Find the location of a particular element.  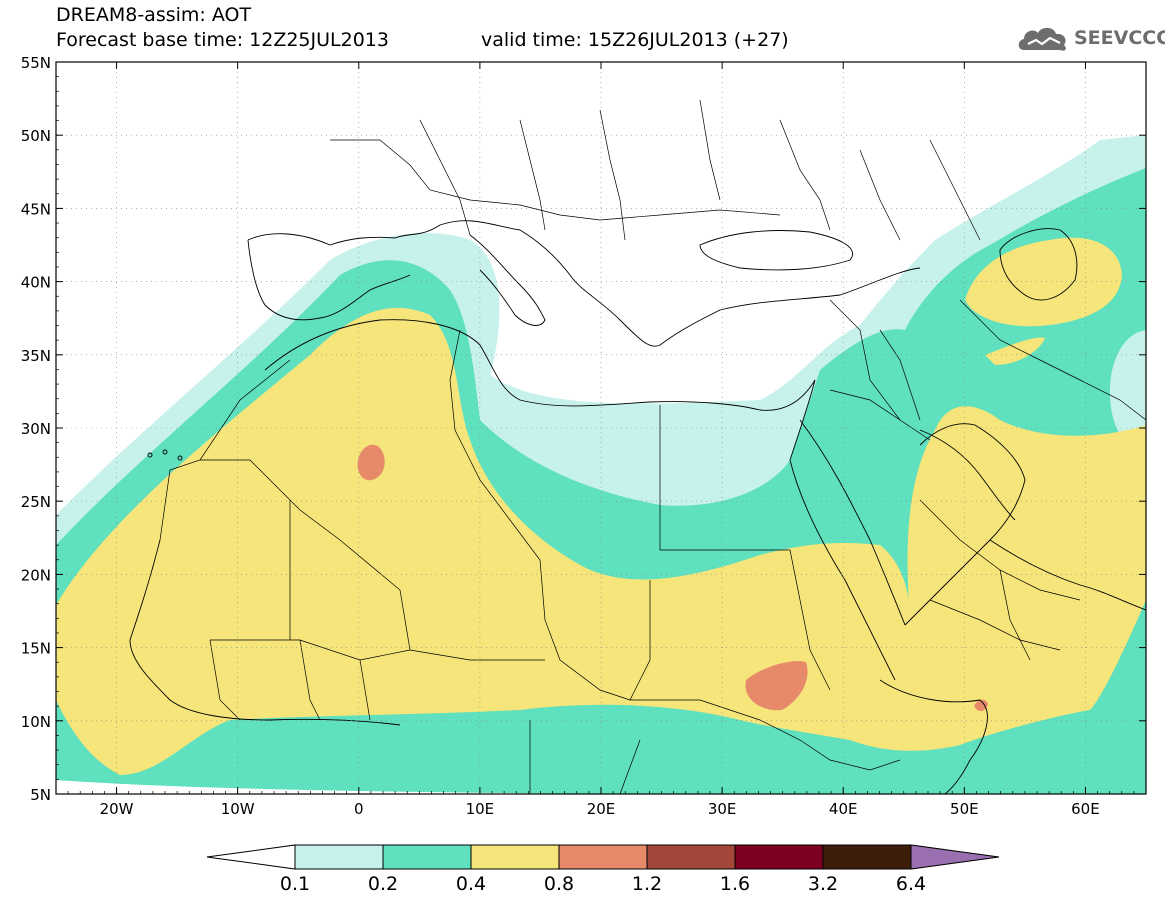

aot-patch-algeria is located at coordinates (371, 462).